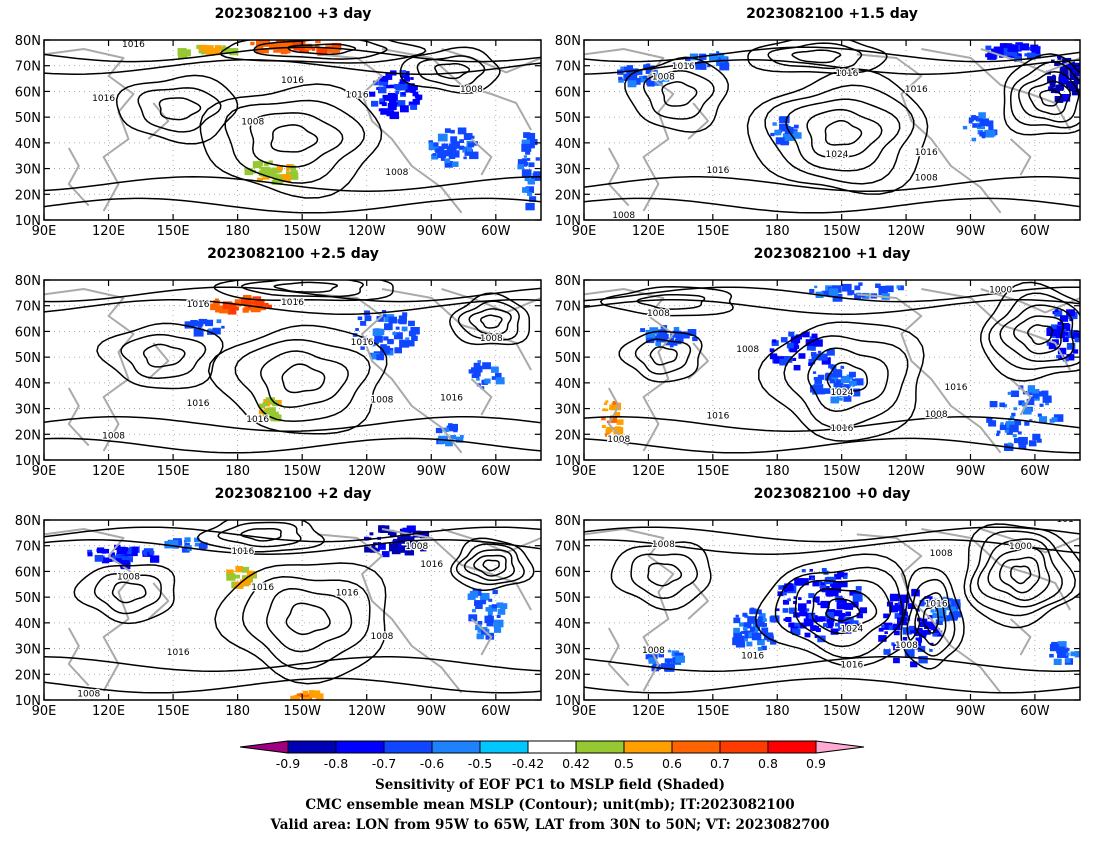  What do you see at coordinates (28, 221) in the screenshot?
I see `lat-label: 10N` at bounding box center [28, 221].